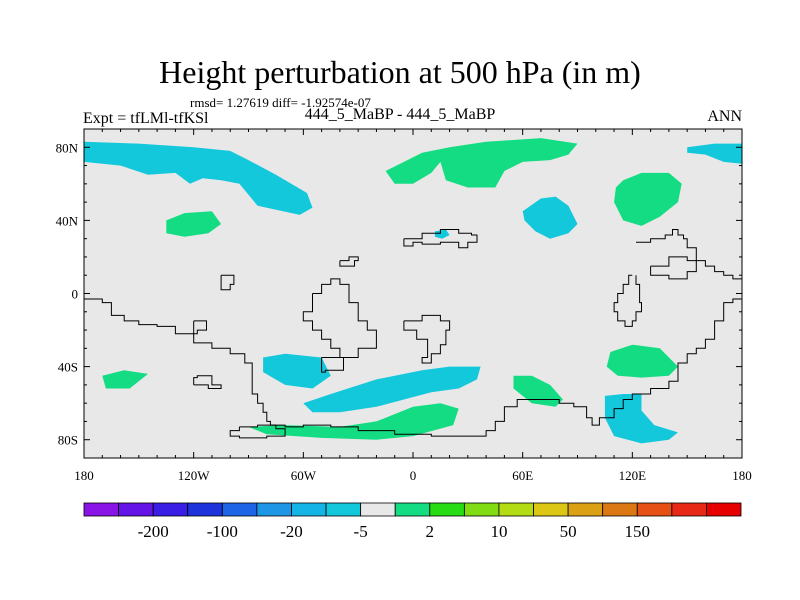  Describe the element at coordinates (353, 421) in the screenshot. I see `contour-region-antarctic-high` at that location.